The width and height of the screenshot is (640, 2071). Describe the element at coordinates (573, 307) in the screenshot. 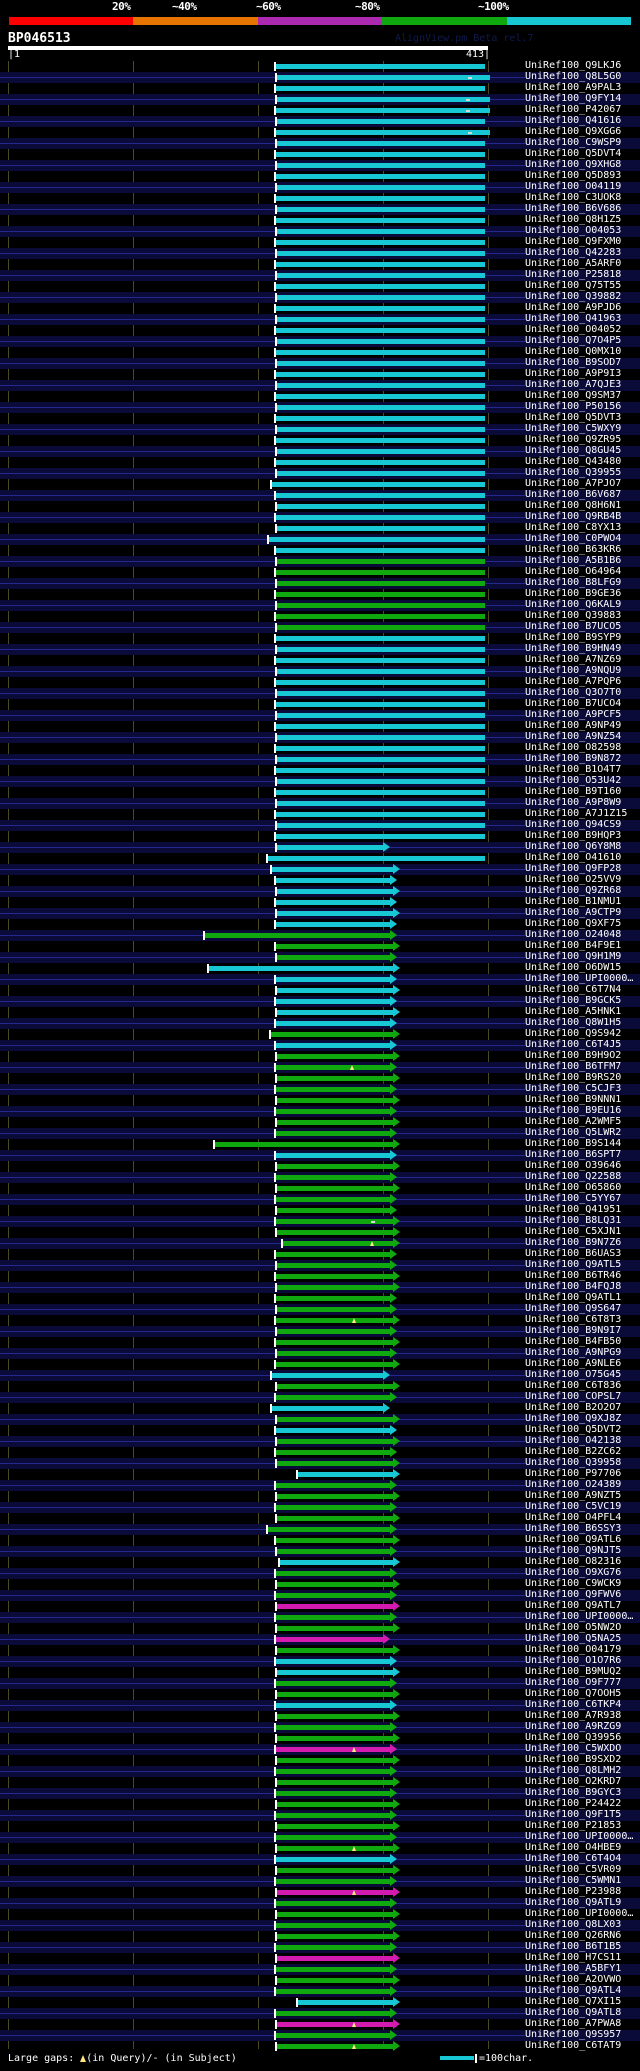

I see `hit-label: UniRef100_A9PJD6` at that location.